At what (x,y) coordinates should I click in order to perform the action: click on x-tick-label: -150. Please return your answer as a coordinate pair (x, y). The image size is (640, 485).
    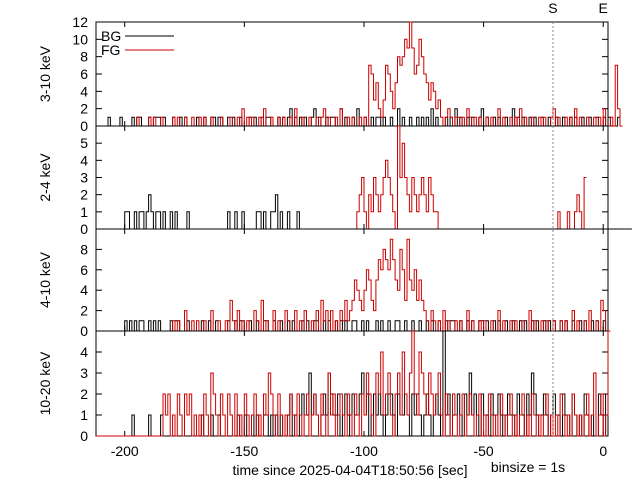
    Looking at the image, I should click on (244, 451).